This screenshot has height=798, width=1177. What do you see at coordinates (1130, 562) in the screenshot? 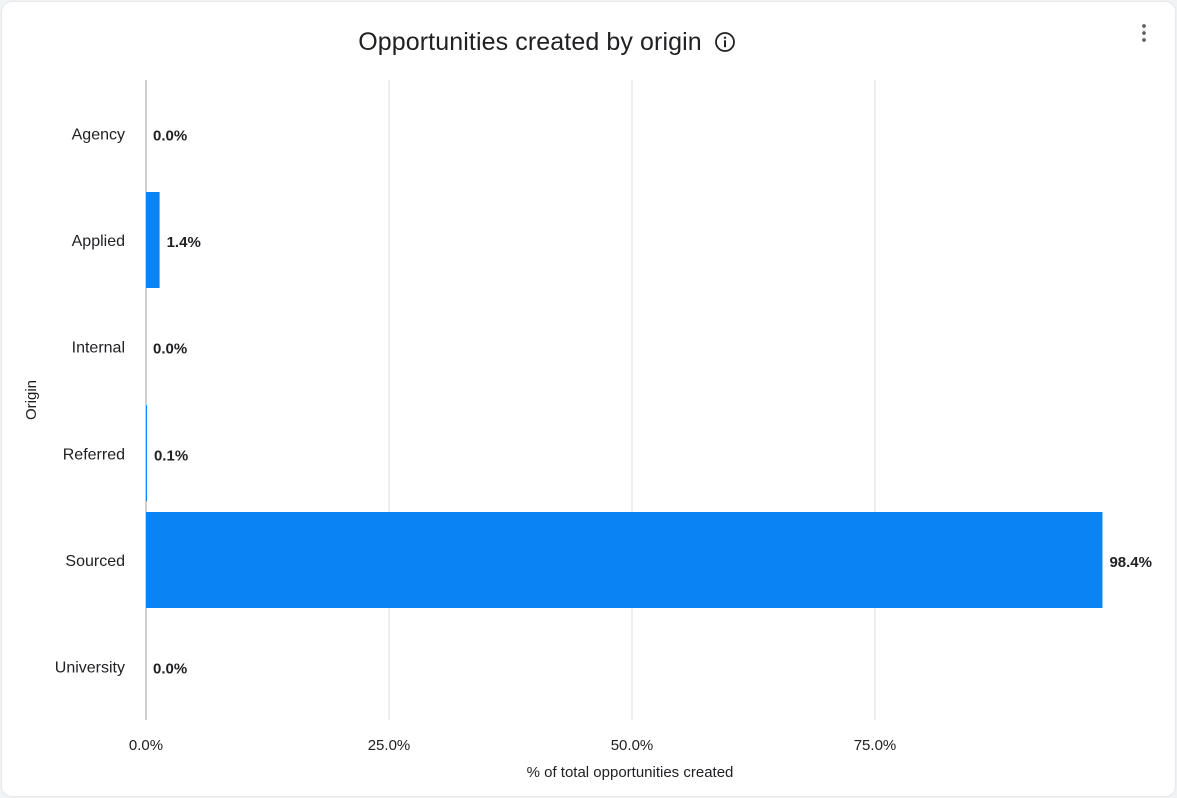
I see `value-label: 98.4%` at bounding box center [1130, 562].